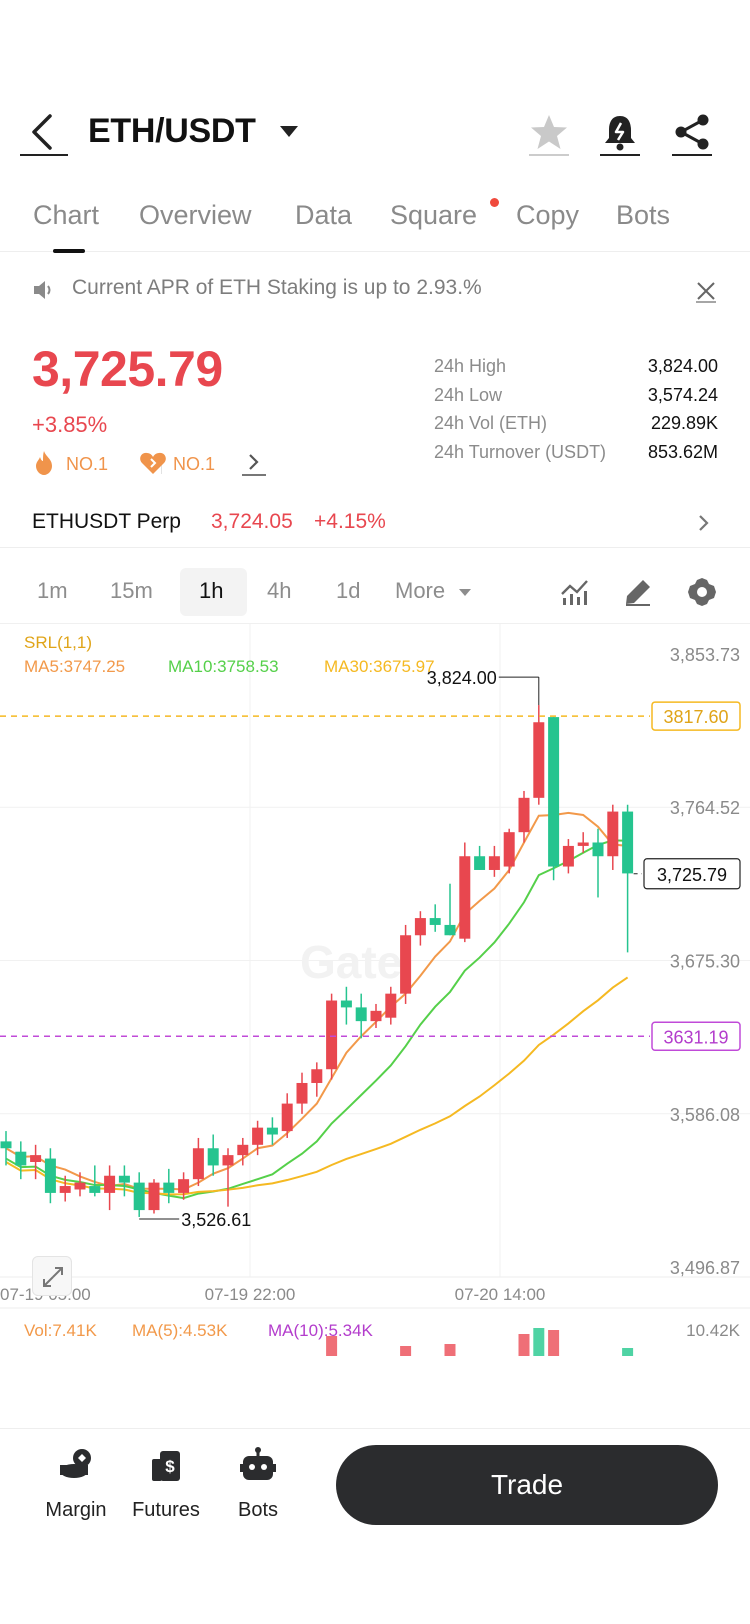 The width and height of the screenshot is (750, 1624). What do you see at coordinates (127, 369) in the screenshot?
I see `last-price: 3,725.79` at bounding box center [127, 369].